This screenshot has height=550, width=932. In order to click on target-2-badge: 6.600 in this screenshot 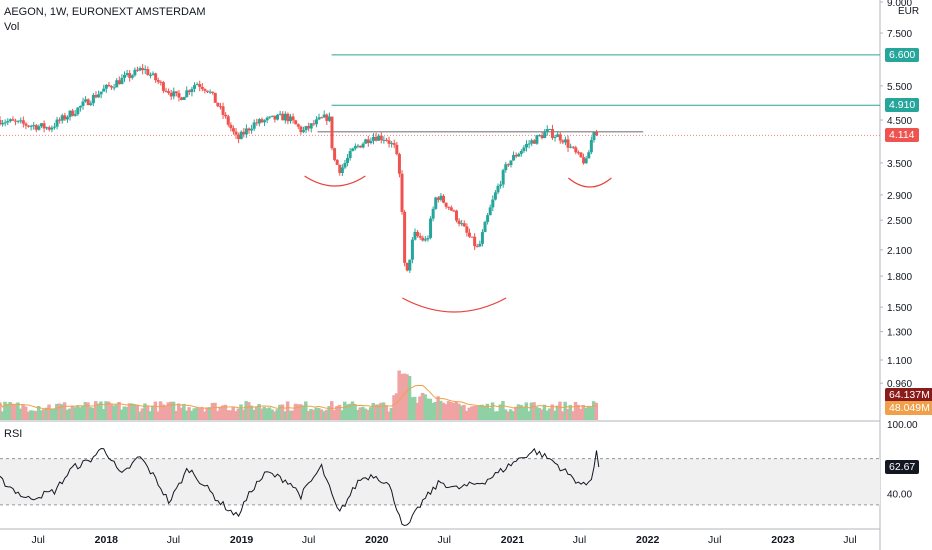, I will do `click(902, 54)`.